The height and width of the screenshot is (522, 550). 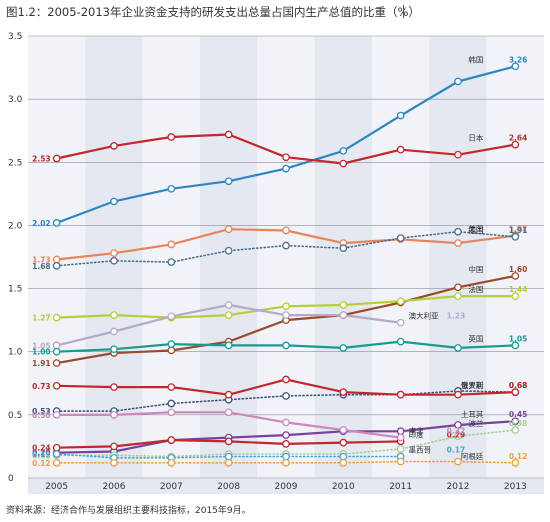 I want to click on title-separator, so click(x=403, y=11).